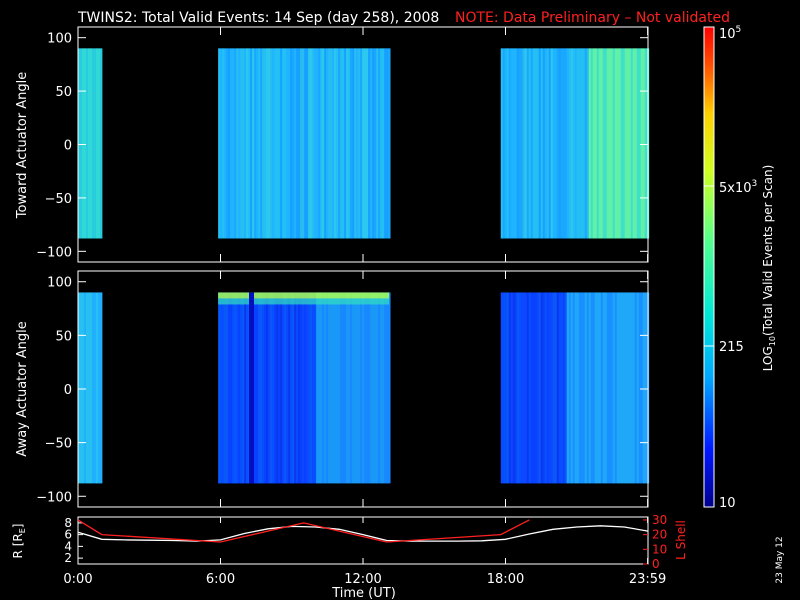 This screenshot has width=800, height=600. I want to click on l-shell-tick-label: 0, so click(656, 564).